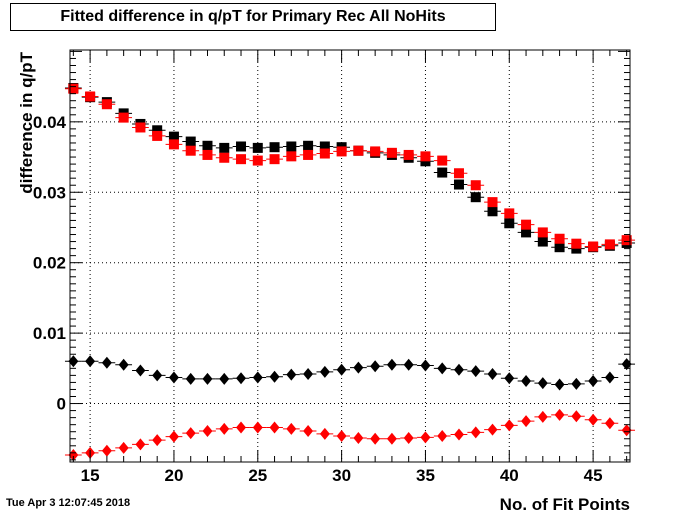  I want to click on x-axis-title: No. of Fit Points, so click(565, 504).